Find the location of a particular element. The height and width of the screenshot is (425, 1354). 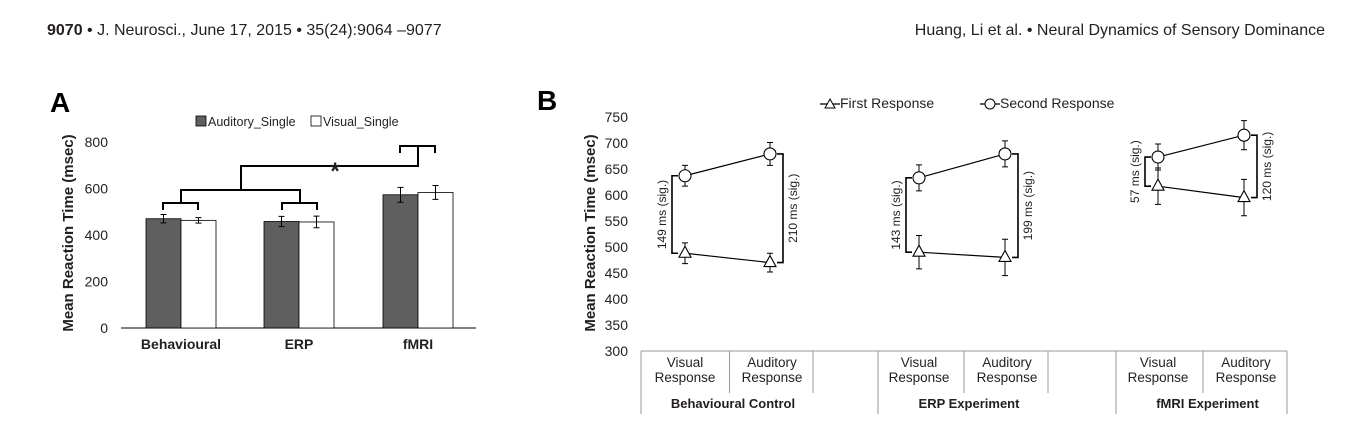

y-tick-label-b: 650 is located at coordinates (617, 169).